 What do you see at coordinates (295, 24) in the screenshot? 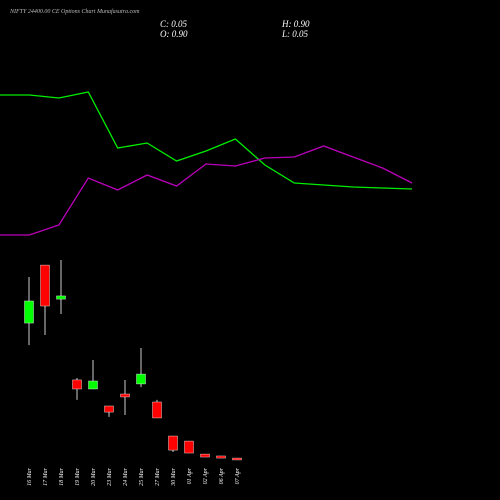
I see `readout-high: H: 0.90` at bounding box center [295, 24].